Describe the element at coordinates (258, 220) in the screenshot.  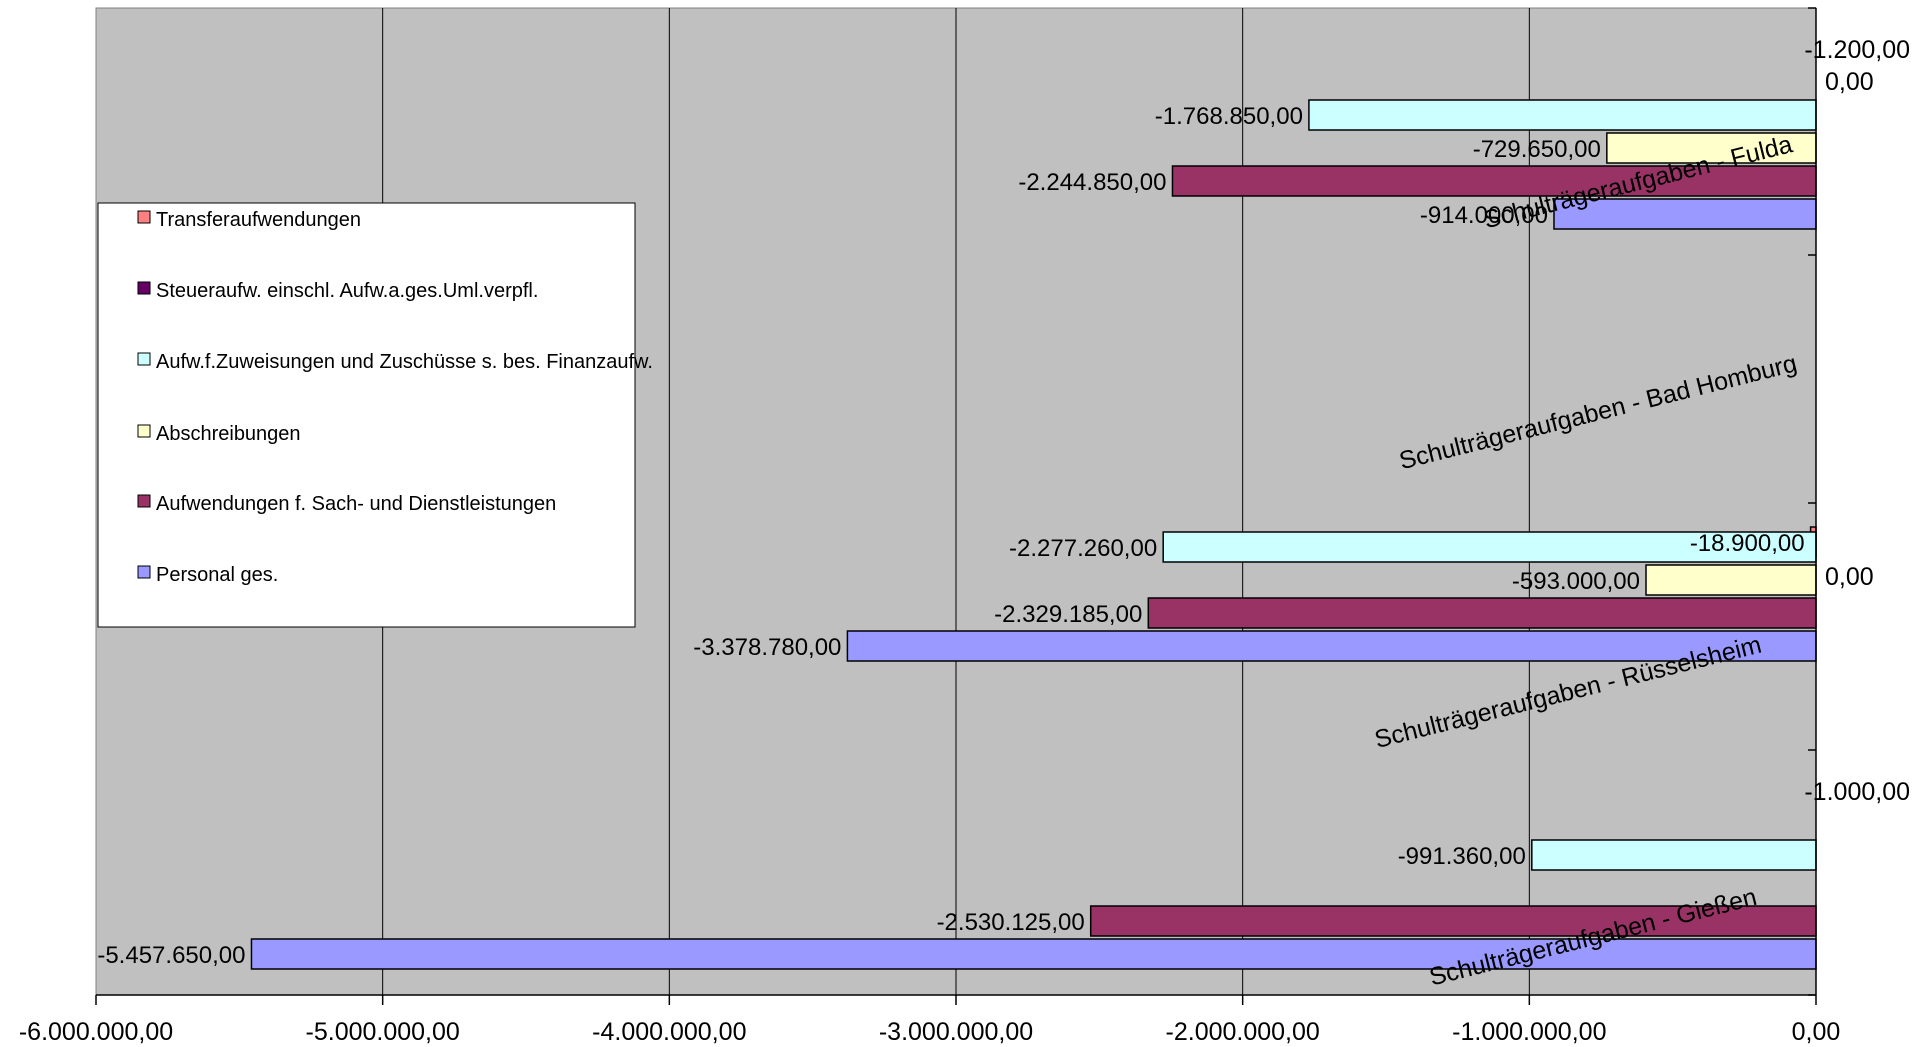
I see `legend-label: Transferaufwendungen` at that location.